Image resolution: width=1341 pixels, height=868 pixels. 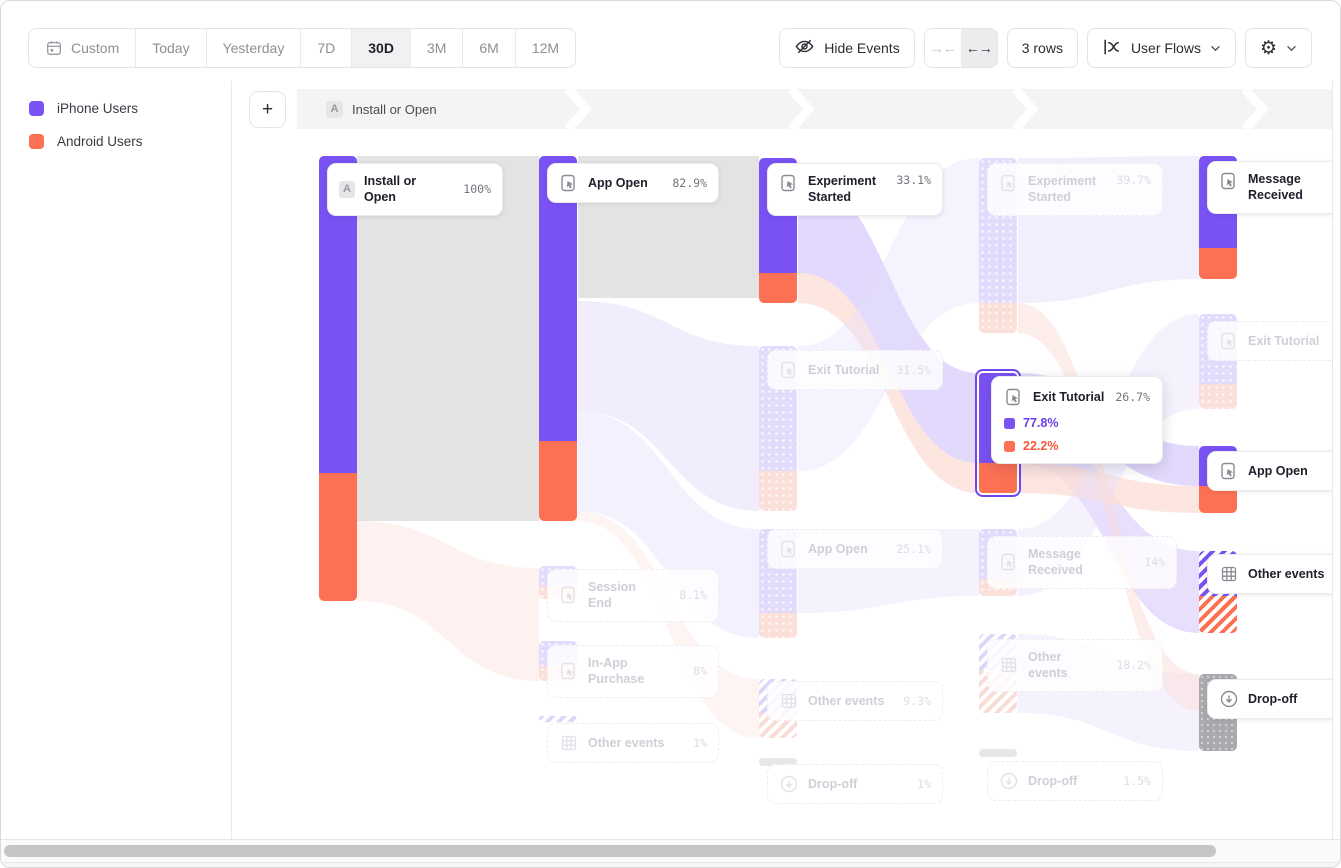 What do you see at coordinates (558, 338) in the screenshot?
I see `node-bar-app-open` at bounding box center [558, 338].